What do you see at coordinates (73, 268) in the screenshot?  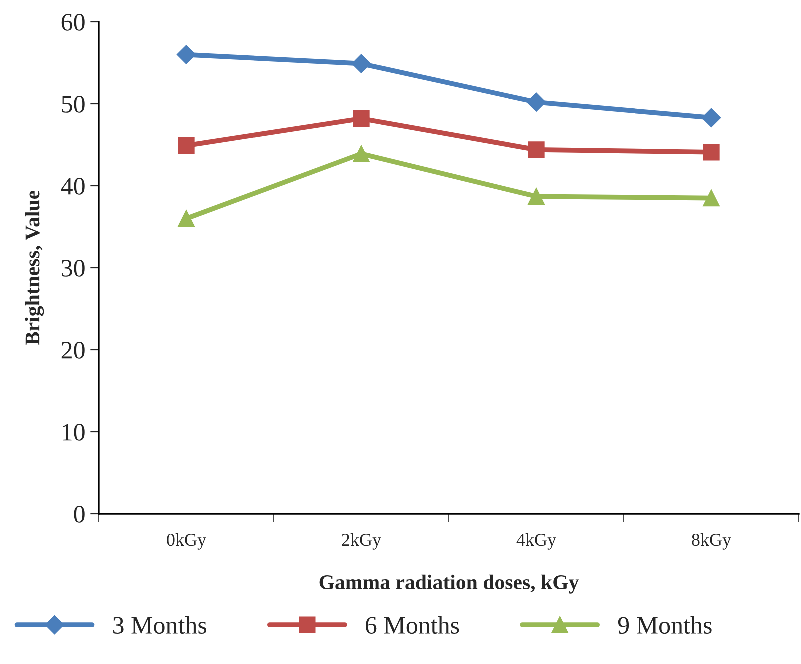 I see `y-tick-label: 30` at bounding box center [73, 268].